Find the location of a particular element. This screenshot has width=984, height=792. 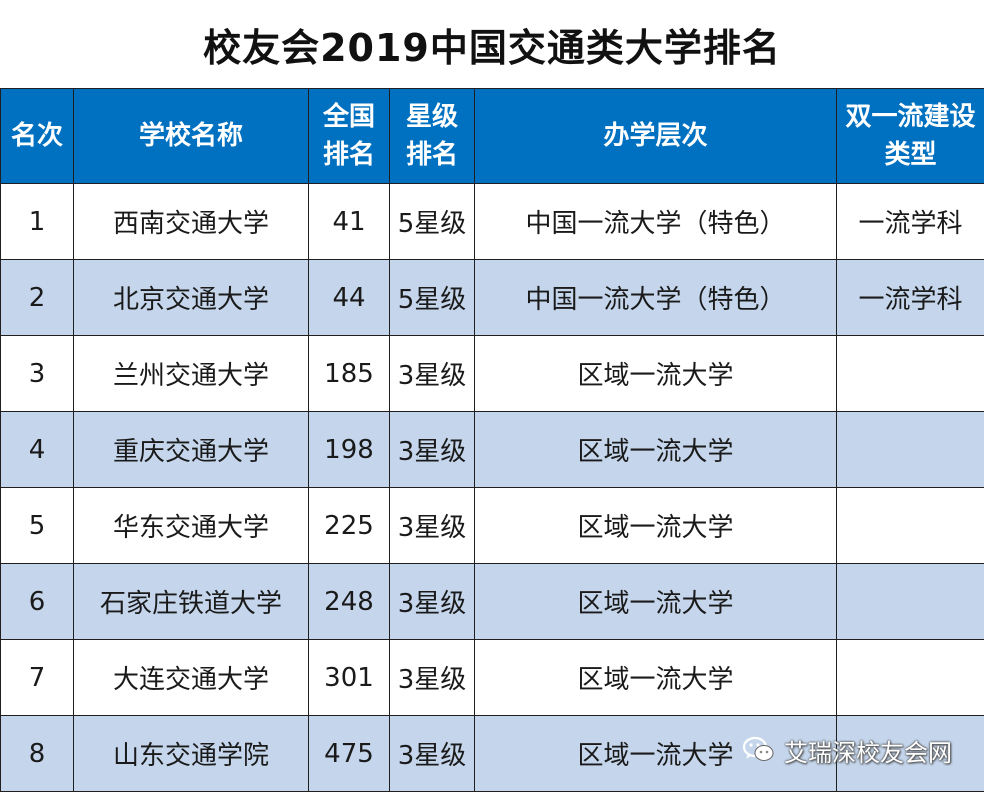

cell-national-rank: 301 is located at coordinates (349, 677).